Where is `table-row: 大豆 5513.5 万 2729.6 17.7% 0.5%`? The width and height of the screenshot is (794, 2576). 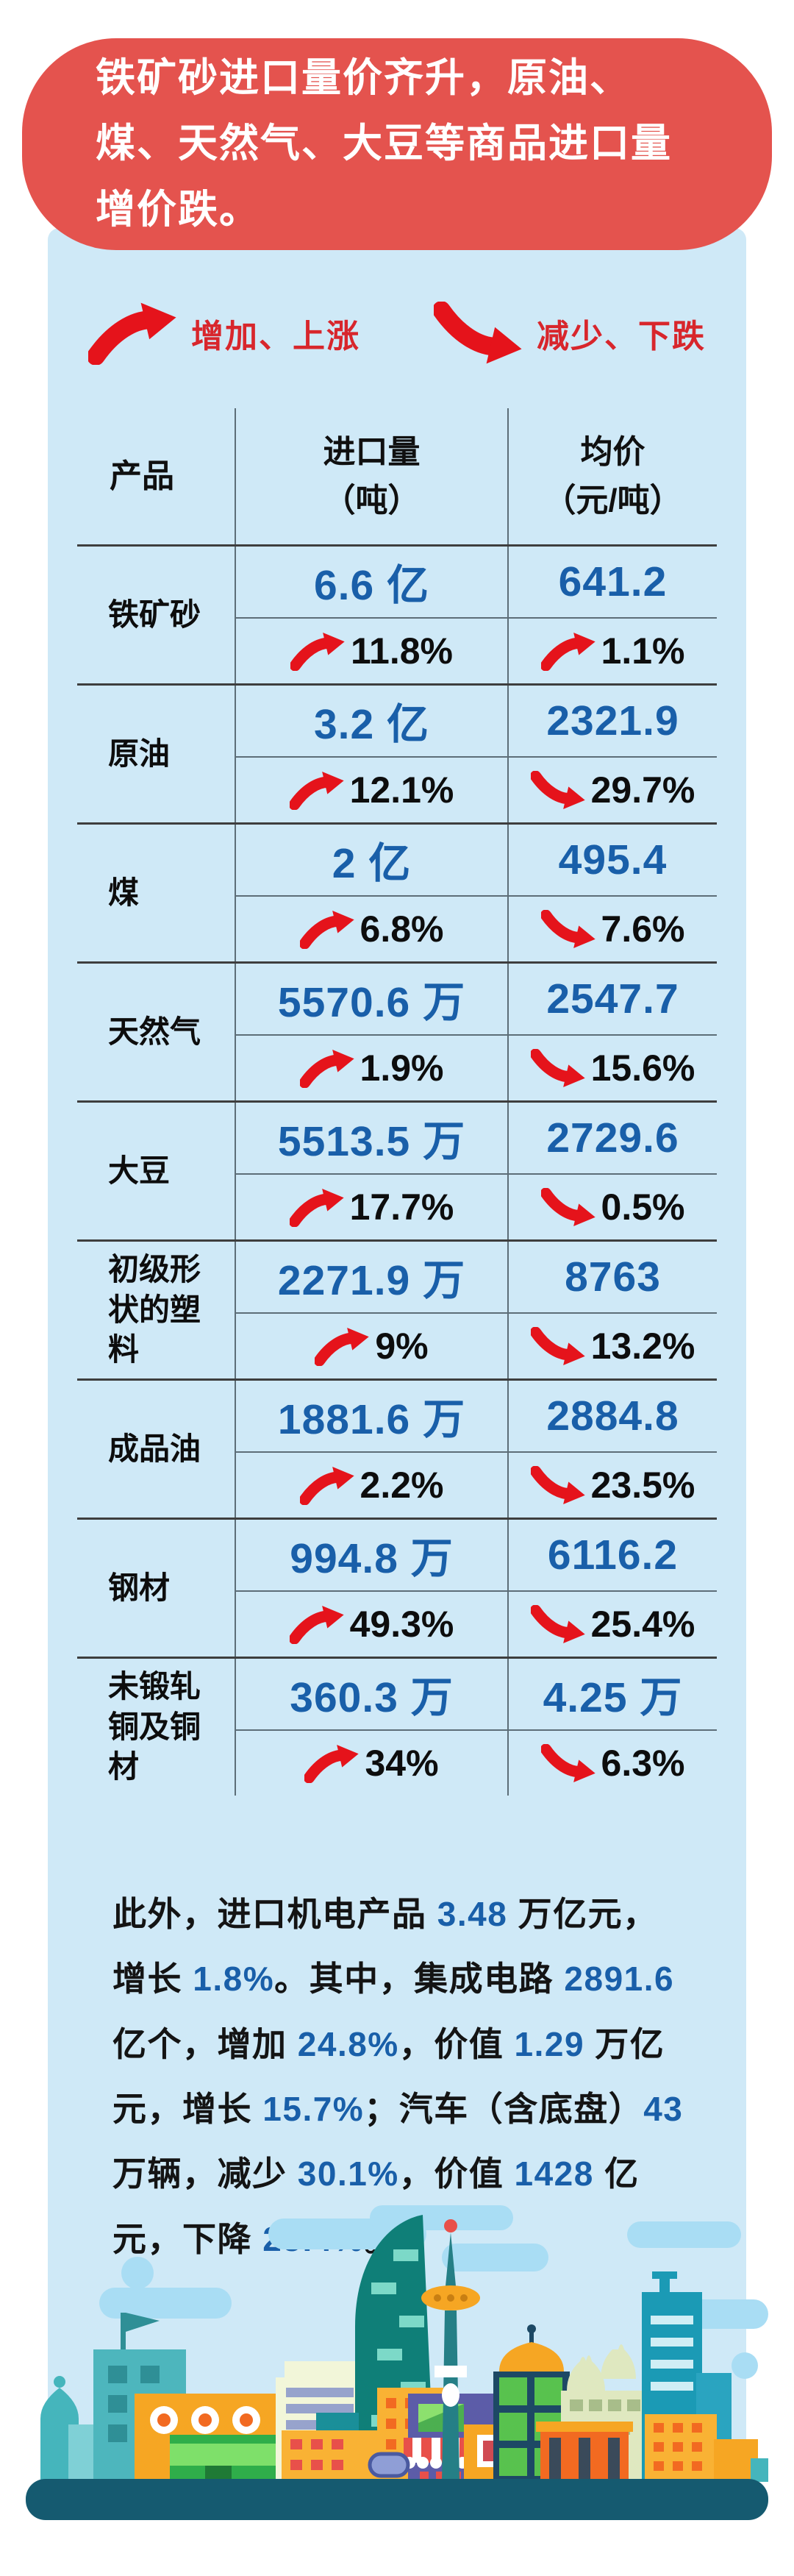
table-row: 大豆 5513.5 万 2729.6 17.7% 0.5% is located at coordinates (397, 1169).